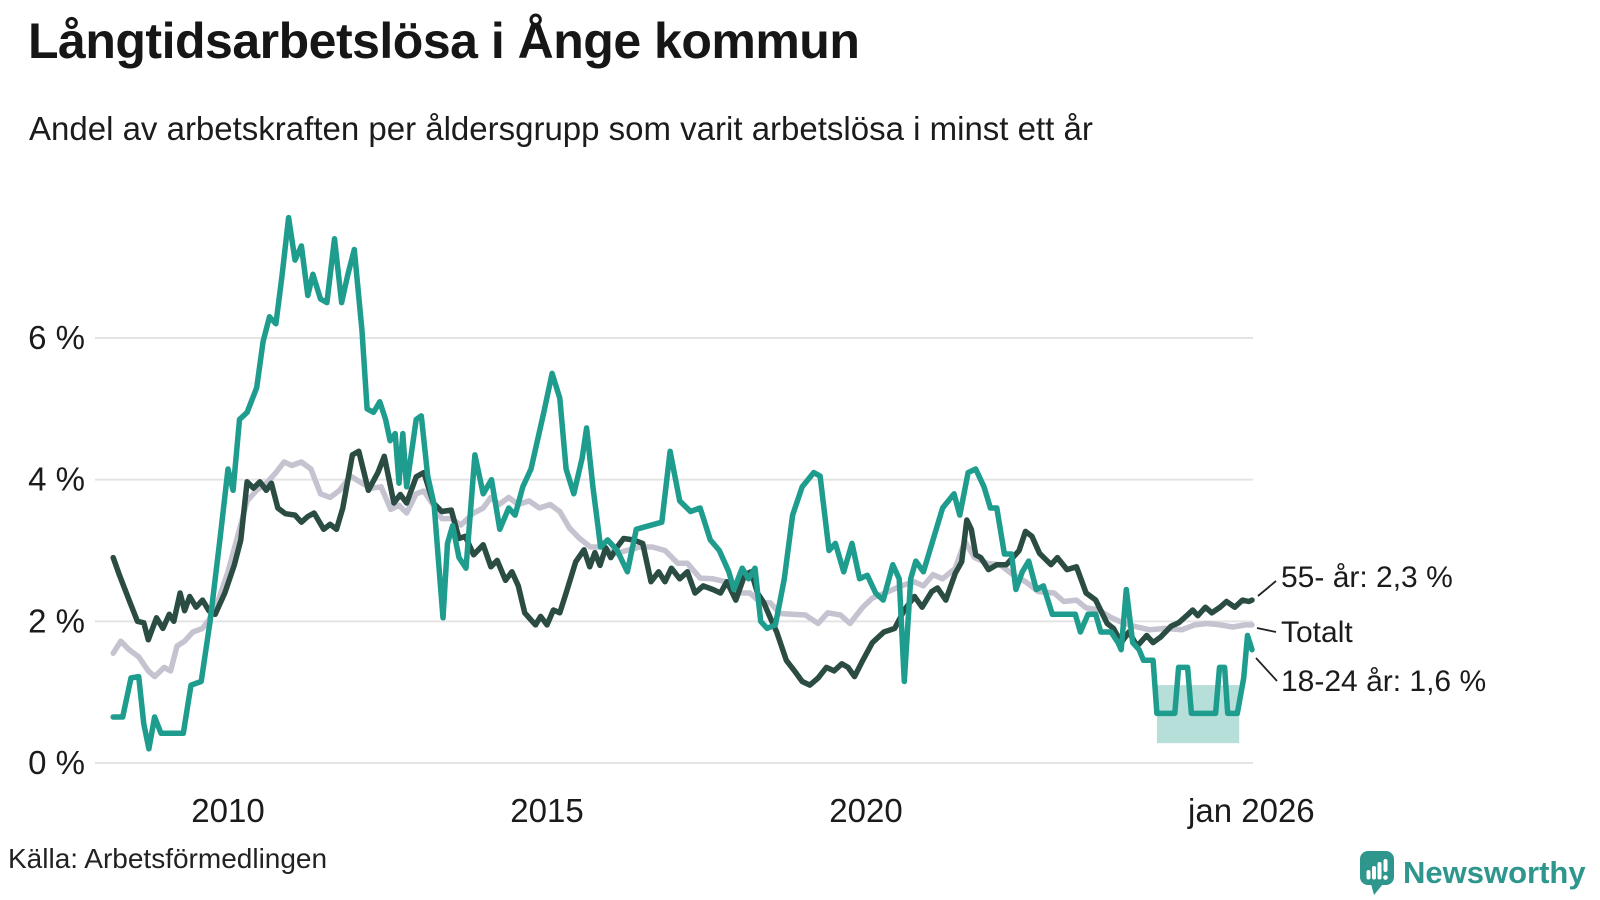  What do you see at coordinates (56, 762) in the screenshot?
I see `y-tick-label: 0 %` at bounding box center [56, 762].